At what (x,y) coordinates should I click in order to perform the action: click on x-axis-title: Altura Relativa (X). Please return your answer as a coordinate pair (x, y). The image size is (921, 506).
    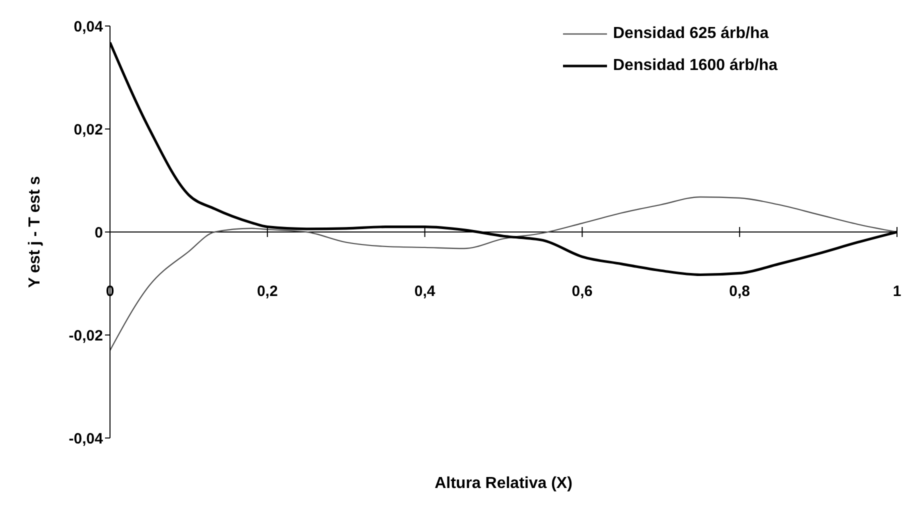
    Looking at the image, I should click on (503, 483).